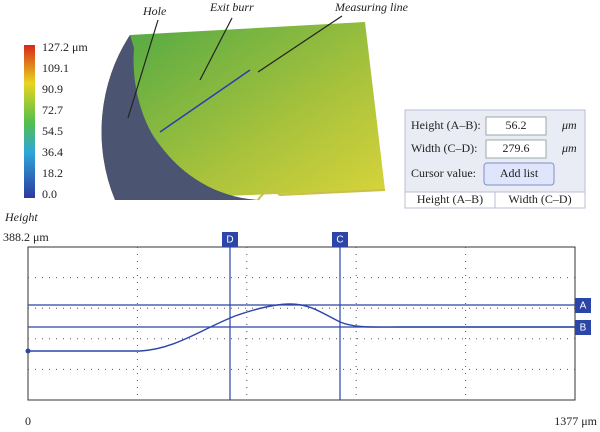 The width and height of the screenshot is (600, 432). Describe the element at coordinates (55, 68) in the screenshot. I see `colorbar-label: 109.1` at that location.